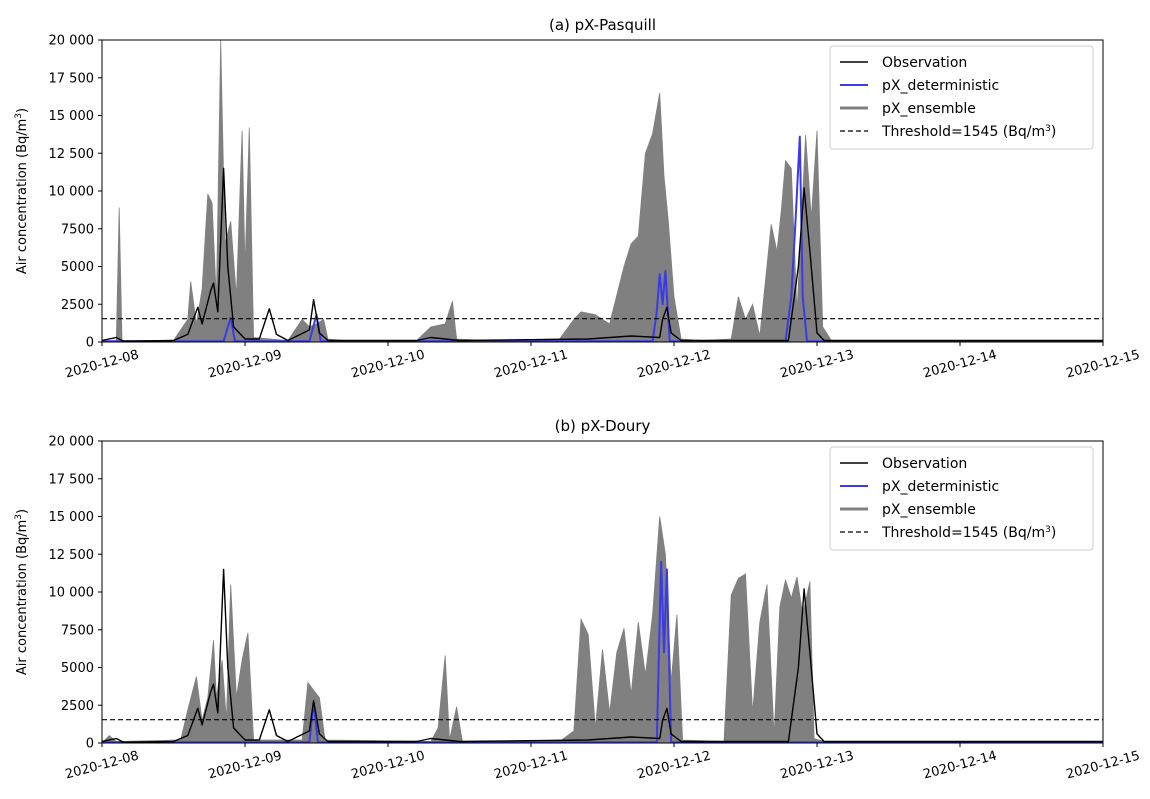 The image size is (1150, 799). I want to click on chart-title: (a) pX-Pasquill, so click(602, 25).